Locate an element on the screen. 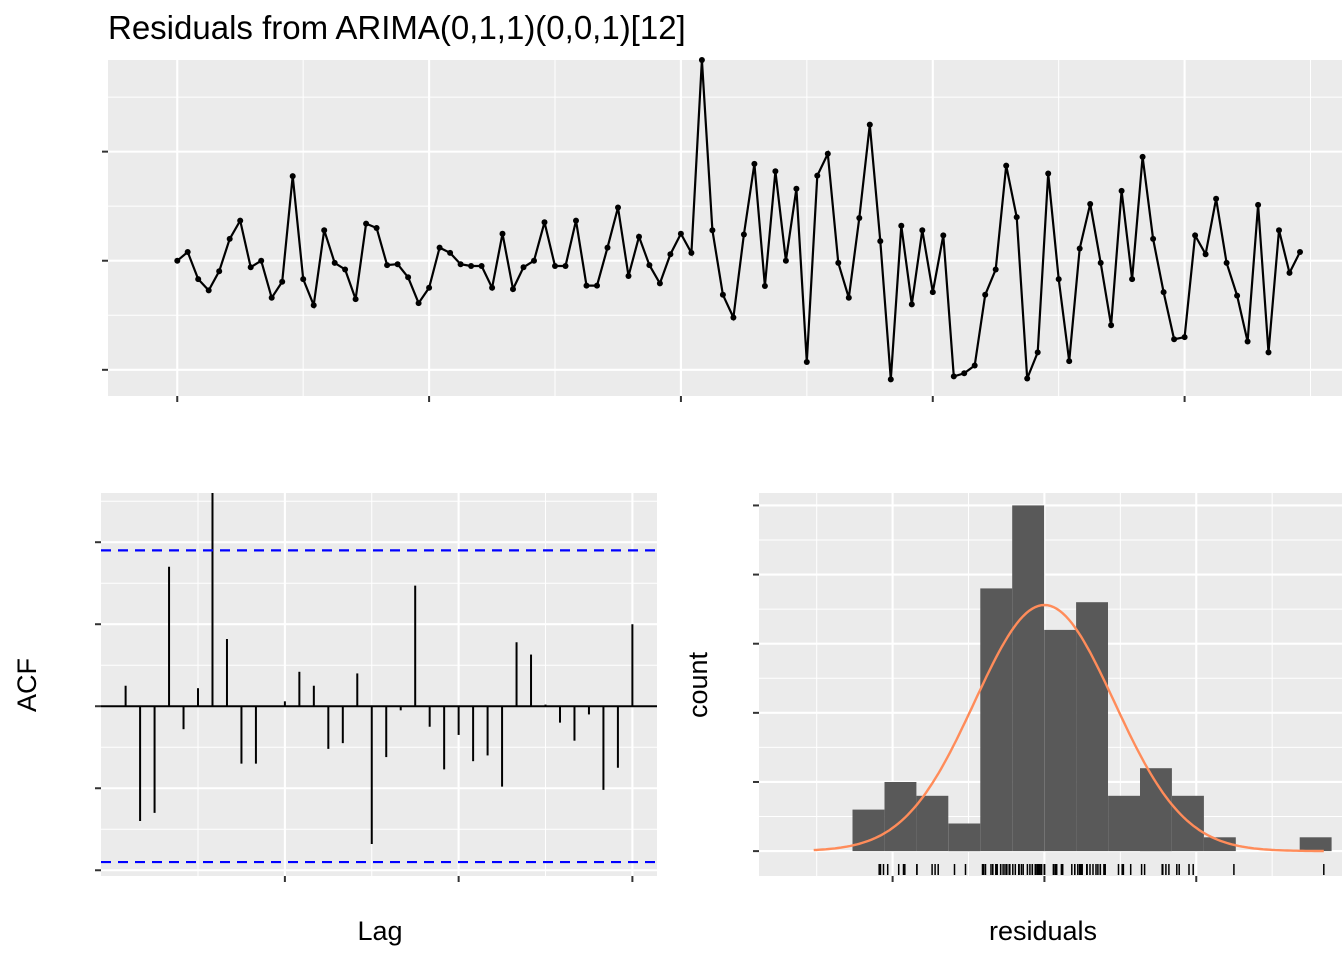  histogram-y-axis-title: count is located at coordinates (698, 684).